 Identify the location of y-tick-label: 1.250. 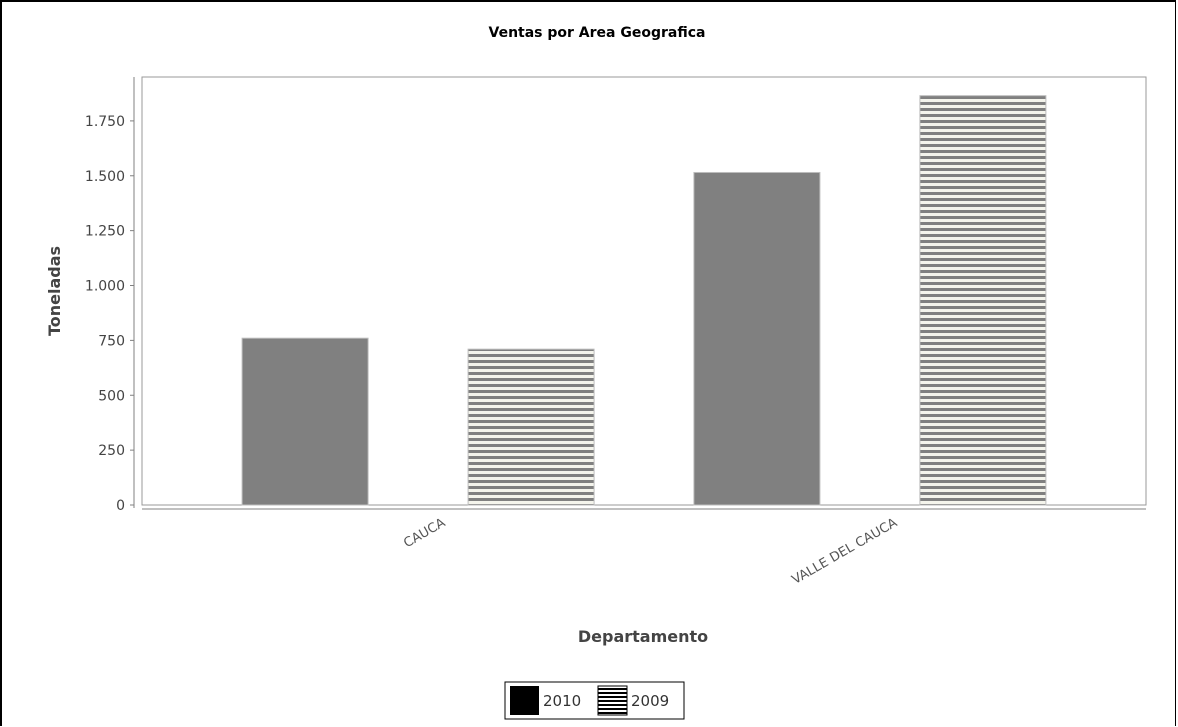
(105, 232).